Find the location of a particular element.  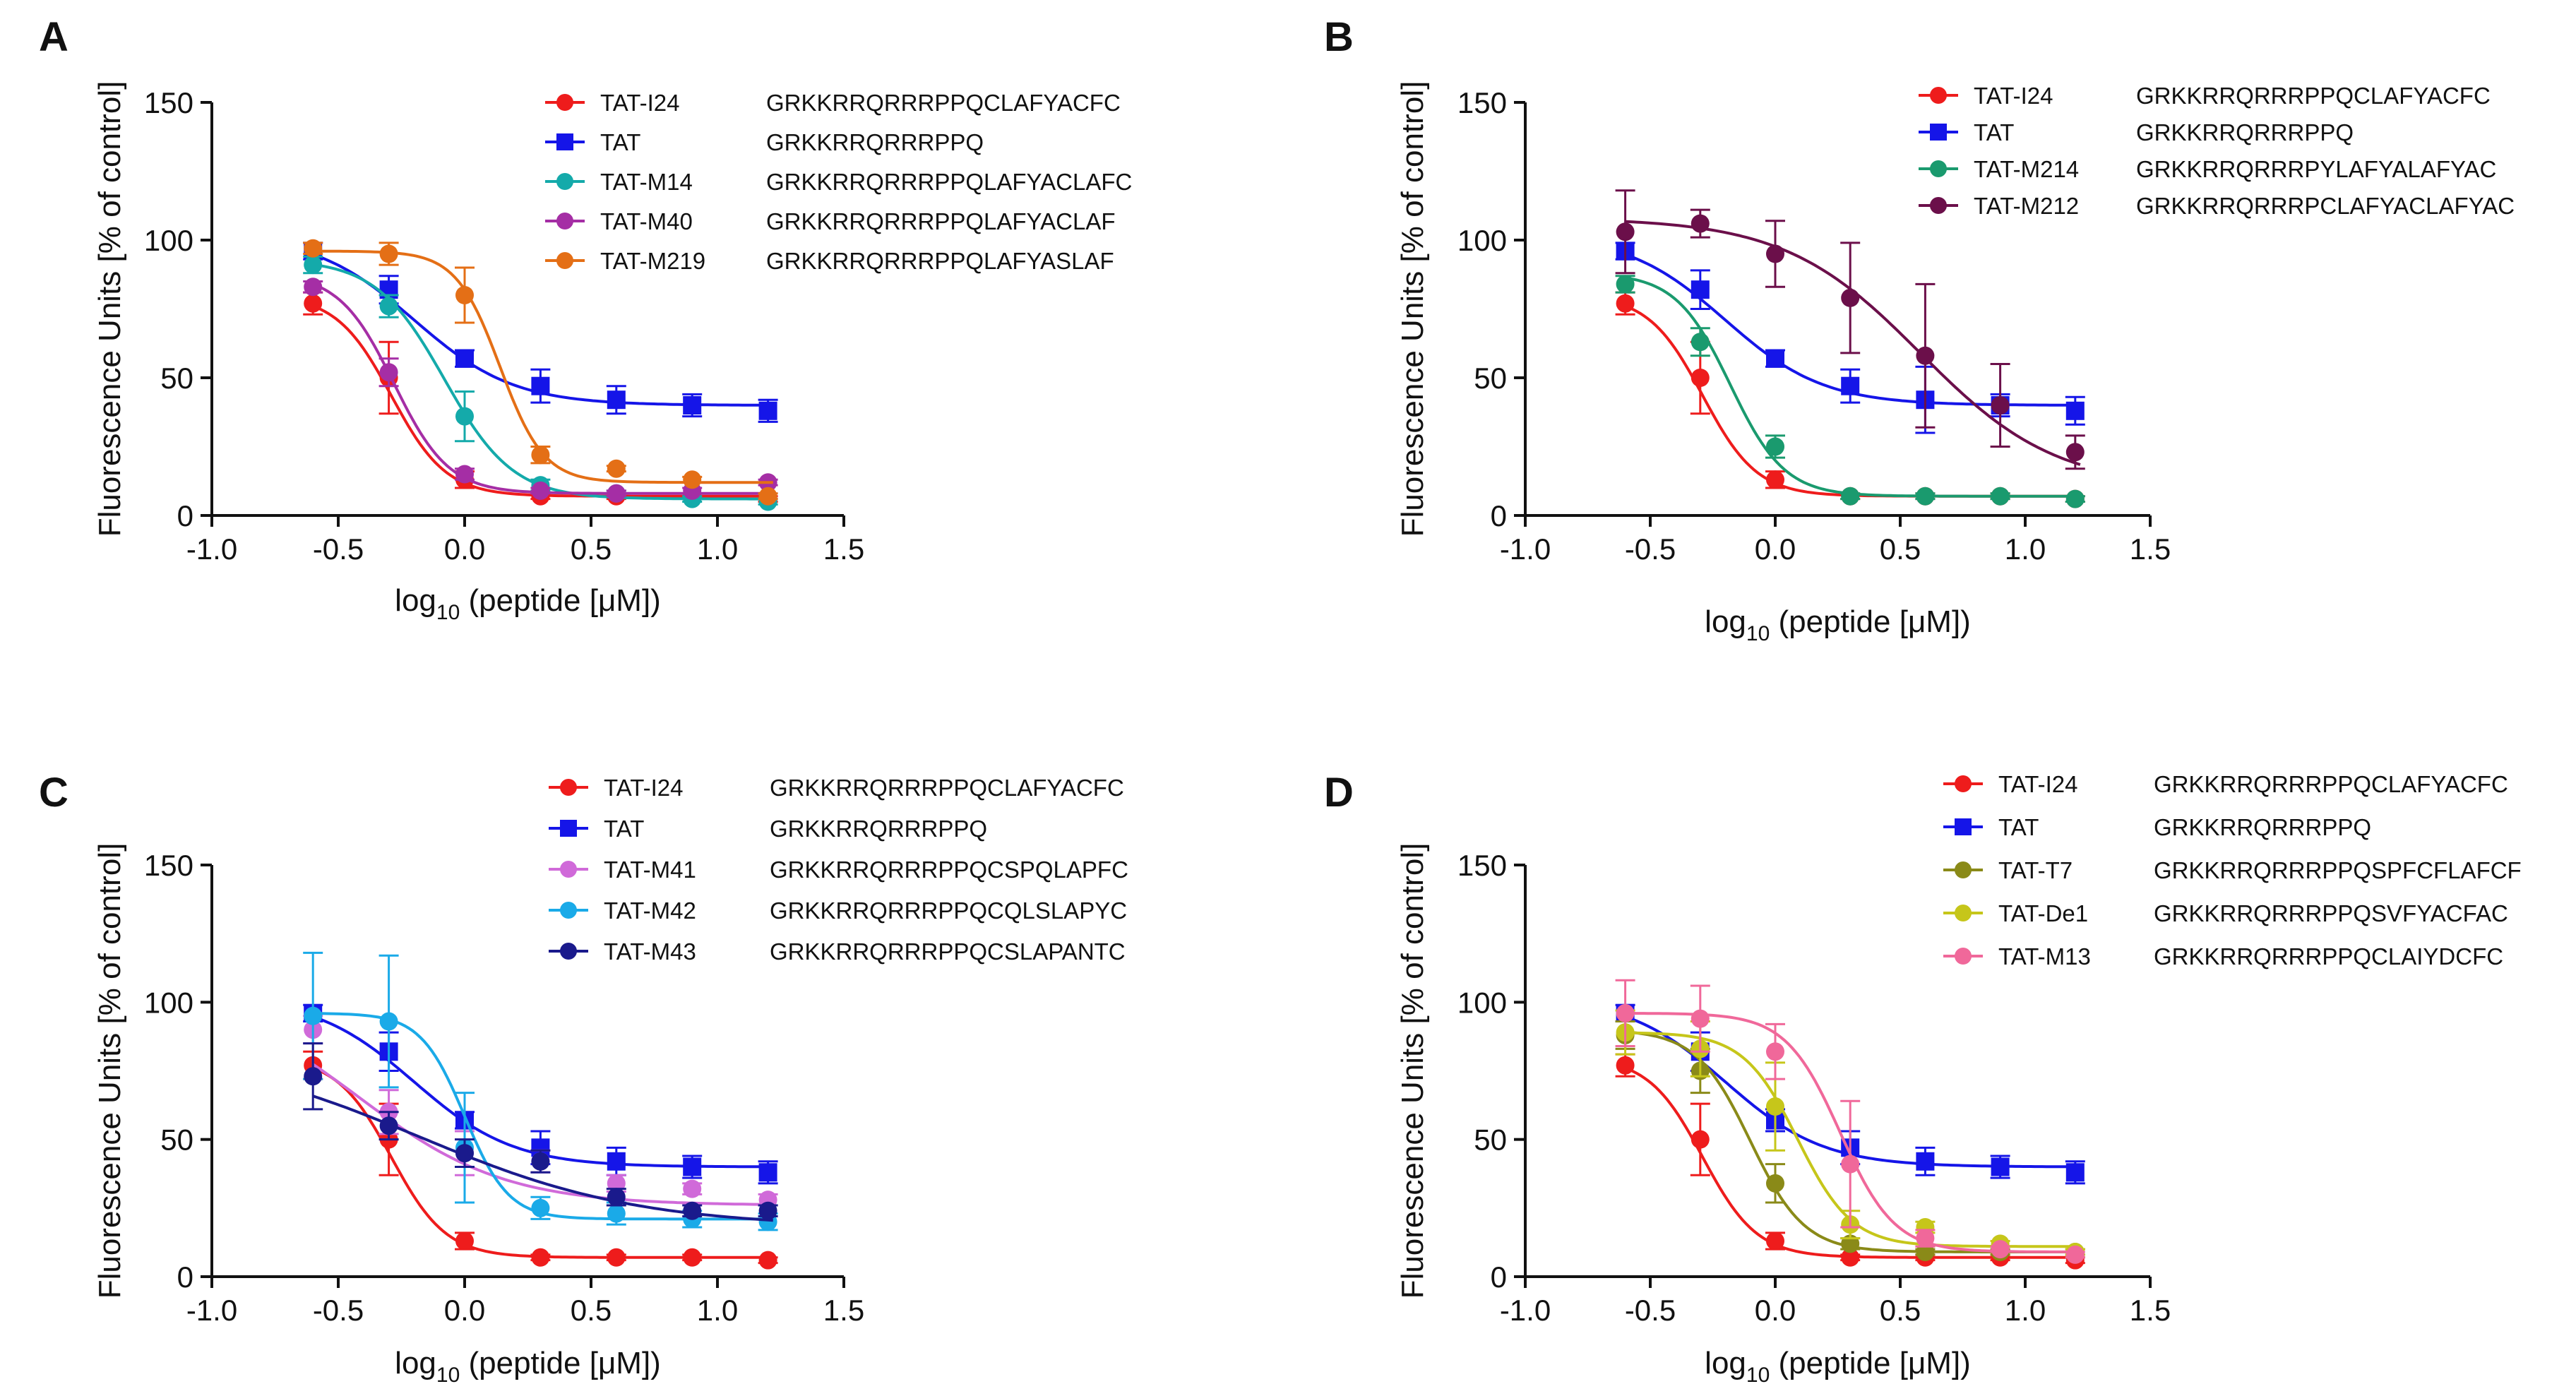

series-TAT-M13 is located at coordinates (1850, 1121).